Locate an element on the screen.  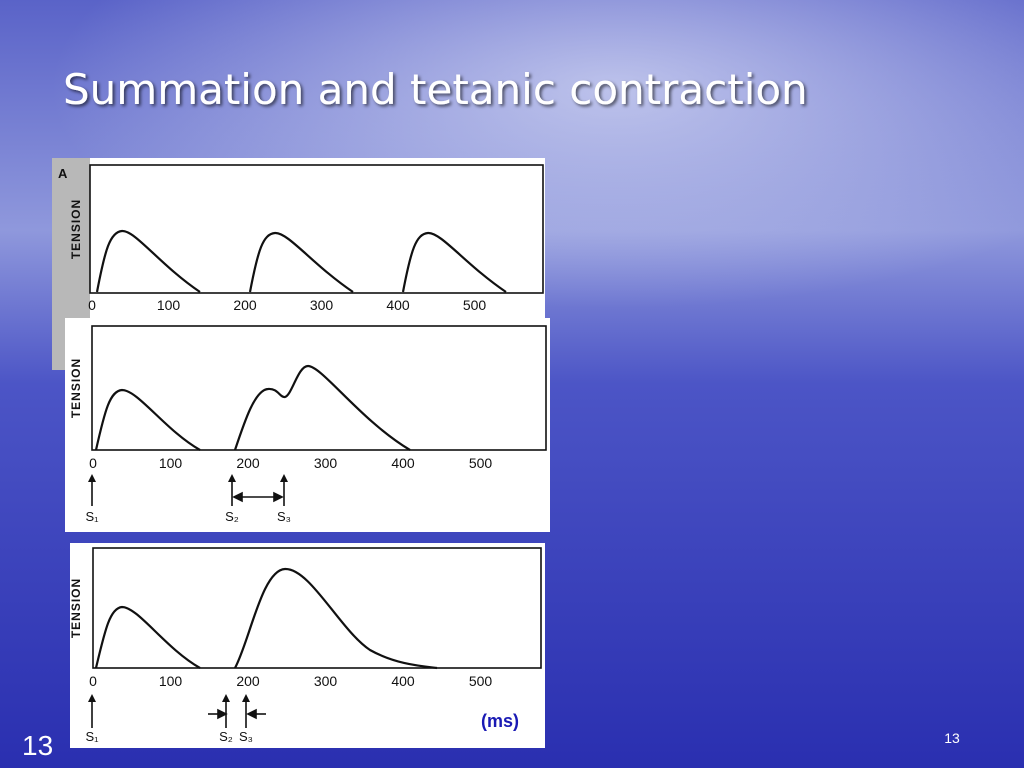
unit-label: (ms) is located at coordinates (500, 721).